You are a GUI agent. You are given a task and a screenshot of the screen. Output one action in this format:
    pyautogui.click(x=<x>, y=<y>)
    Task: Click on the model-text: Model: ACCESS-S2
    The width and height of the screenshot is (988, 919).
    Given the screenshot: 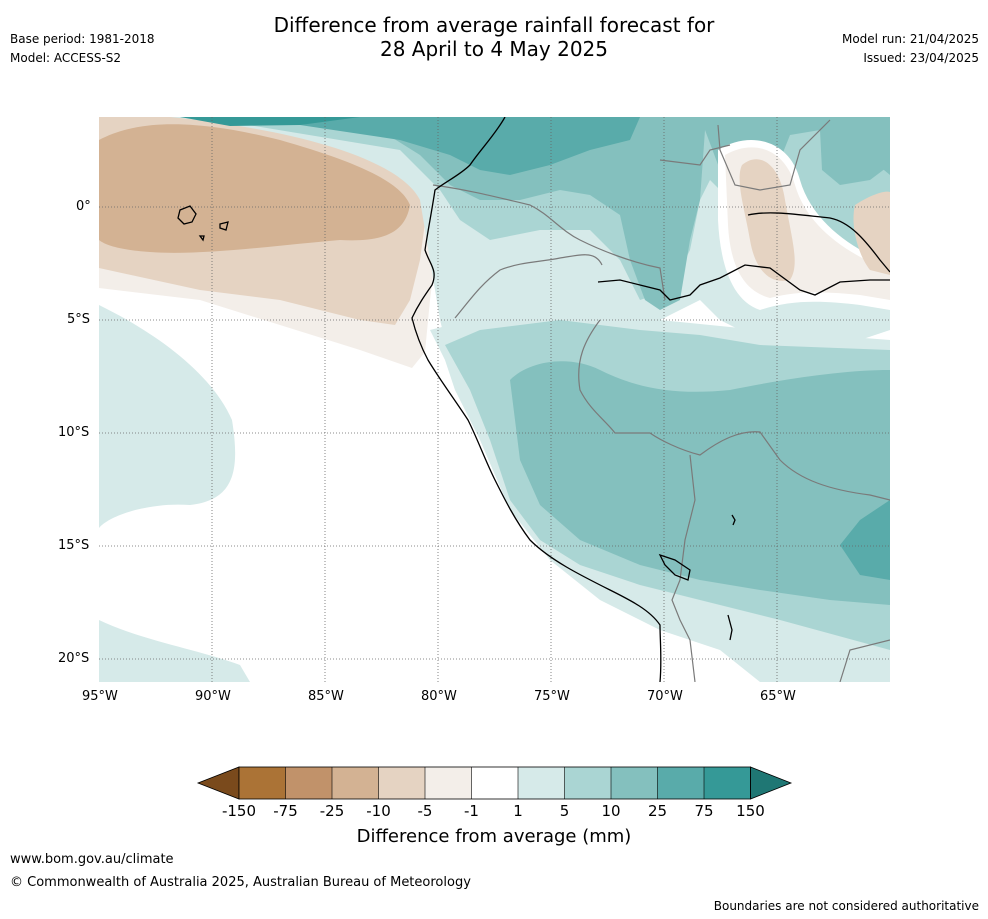 What is the action you would take?
    pyautogui.click(x=66, y=58)
    